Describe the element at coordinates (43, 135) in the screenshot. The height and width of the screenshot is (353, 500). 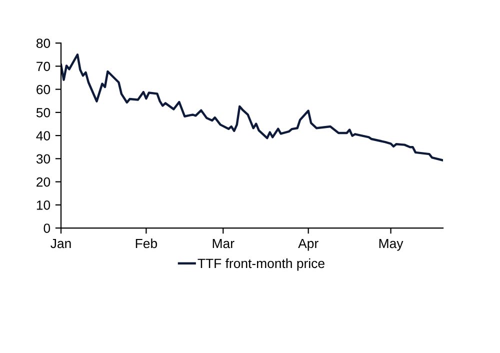
I see `y-tick-label: 40` at that location.